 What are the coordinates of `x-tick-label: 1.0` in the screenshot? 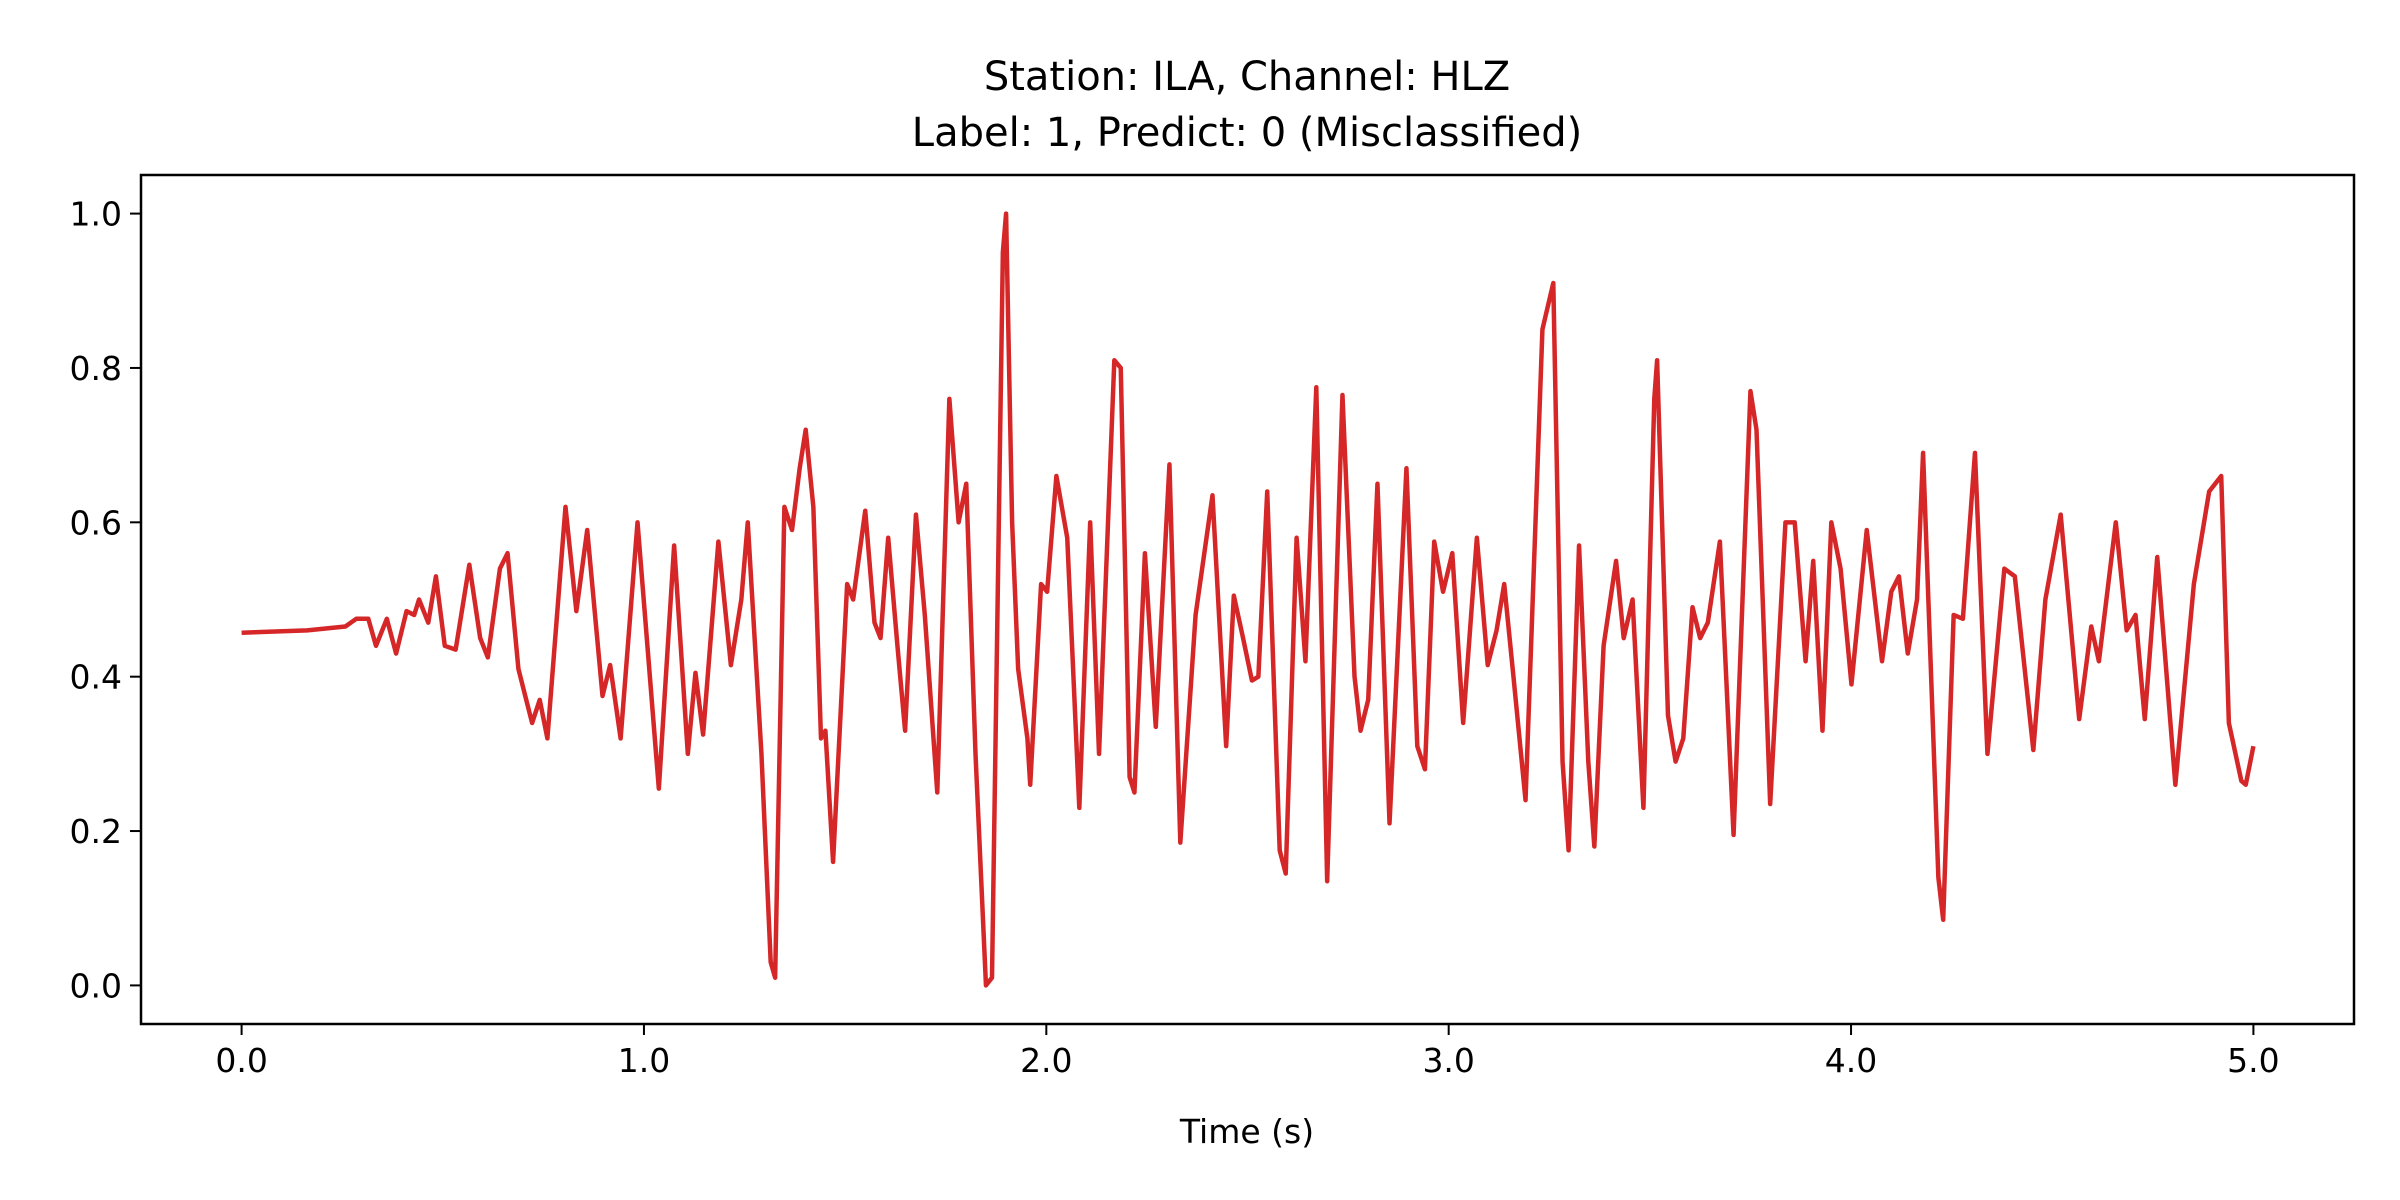 It's located at (644, 1060).